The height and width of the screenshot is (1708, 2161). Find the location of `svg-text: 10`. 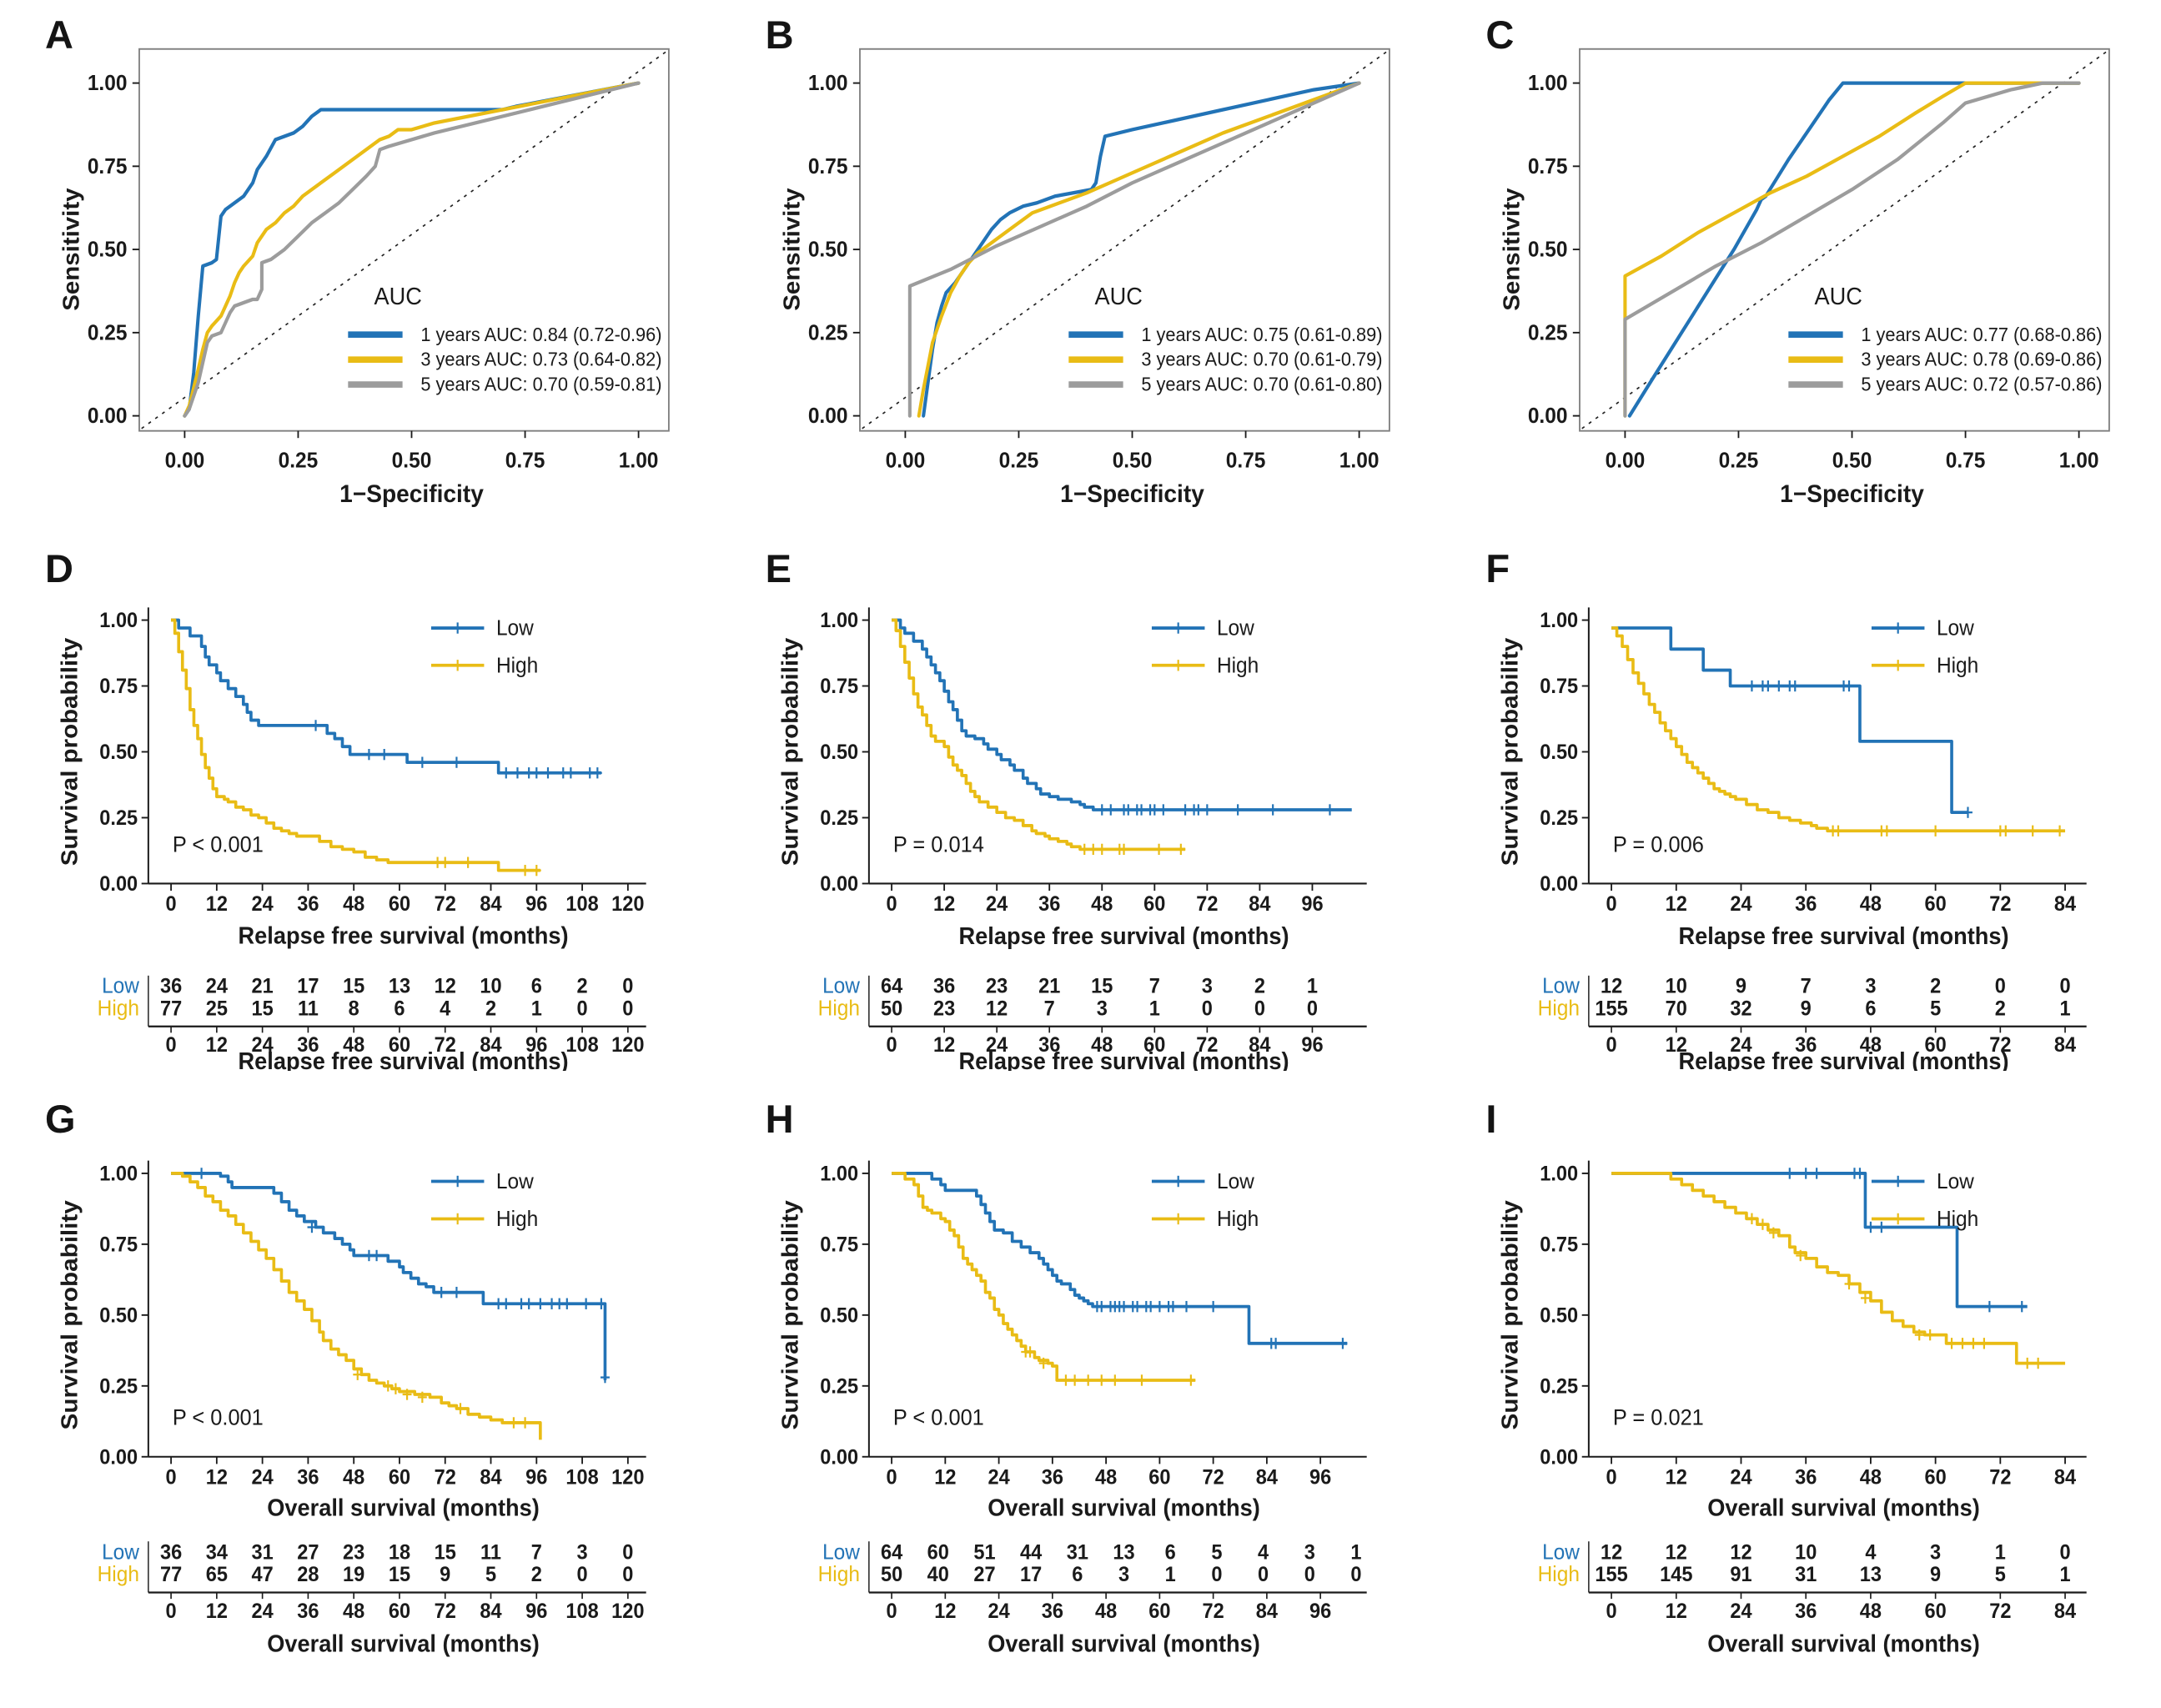

svg-text: 10 is located at coordinates (1676, 986).